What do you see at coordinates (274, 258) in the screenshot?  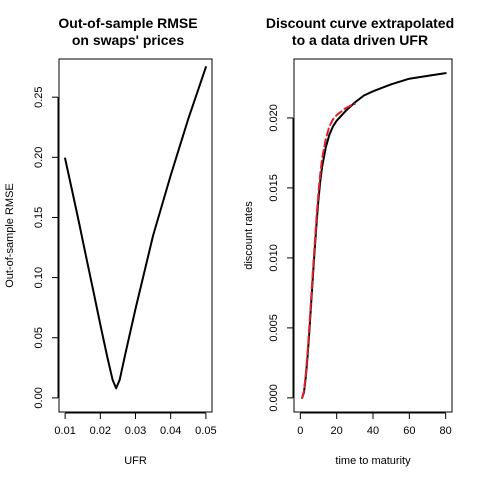 I see `y-tick-label: 0.010` at bounding box center [274, 258].